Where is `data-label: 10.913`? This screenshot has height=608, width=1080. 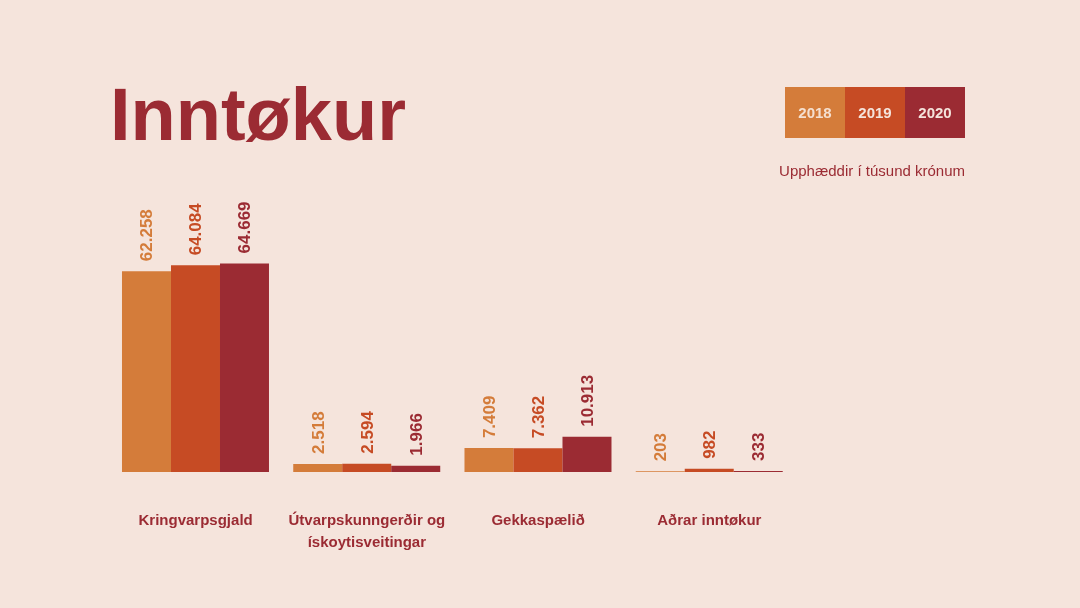
data-label: 10.913 is located at coordinates (587, 400).